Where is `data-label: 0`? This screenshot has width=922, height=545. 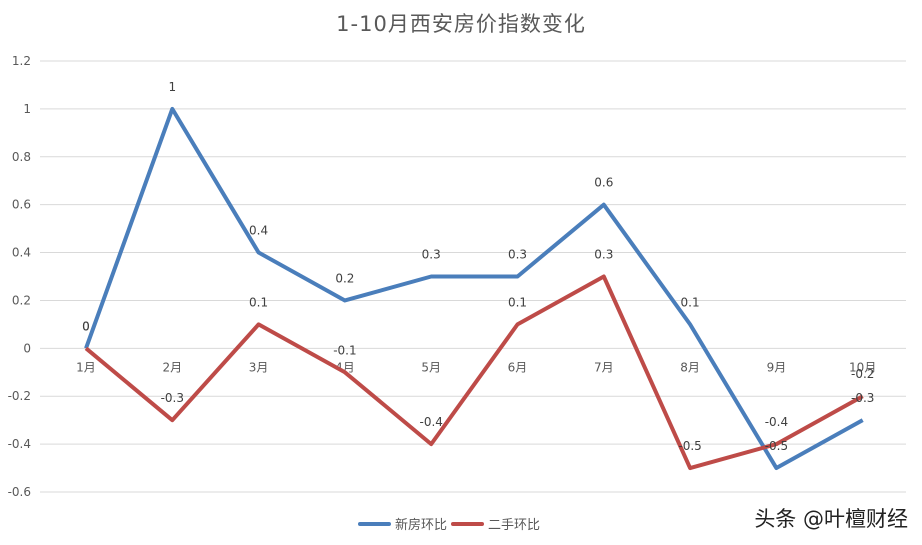
data-label: 0 is located at coordinates (86, 326).